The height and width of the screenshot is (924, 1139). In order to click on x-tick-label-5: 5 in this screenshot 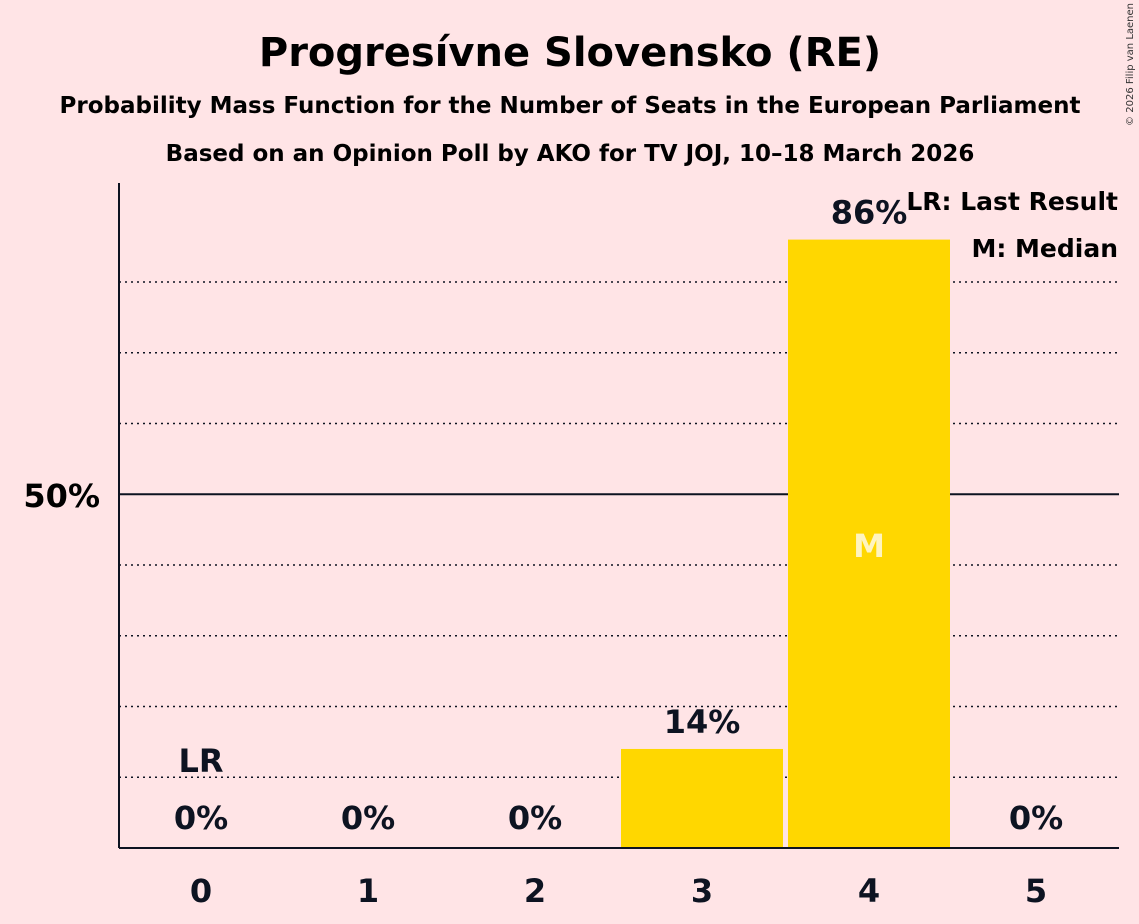, I will do `click(1036, 891)`.